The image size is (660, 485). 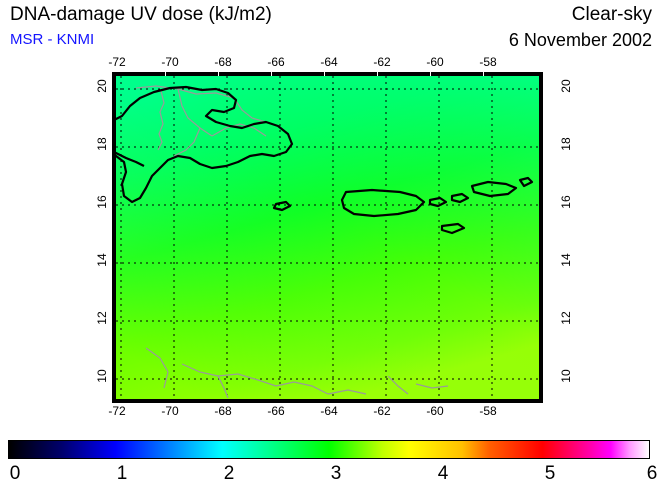 I want to click on axis-top-tick-3: -66, so click(x=276, y=62).